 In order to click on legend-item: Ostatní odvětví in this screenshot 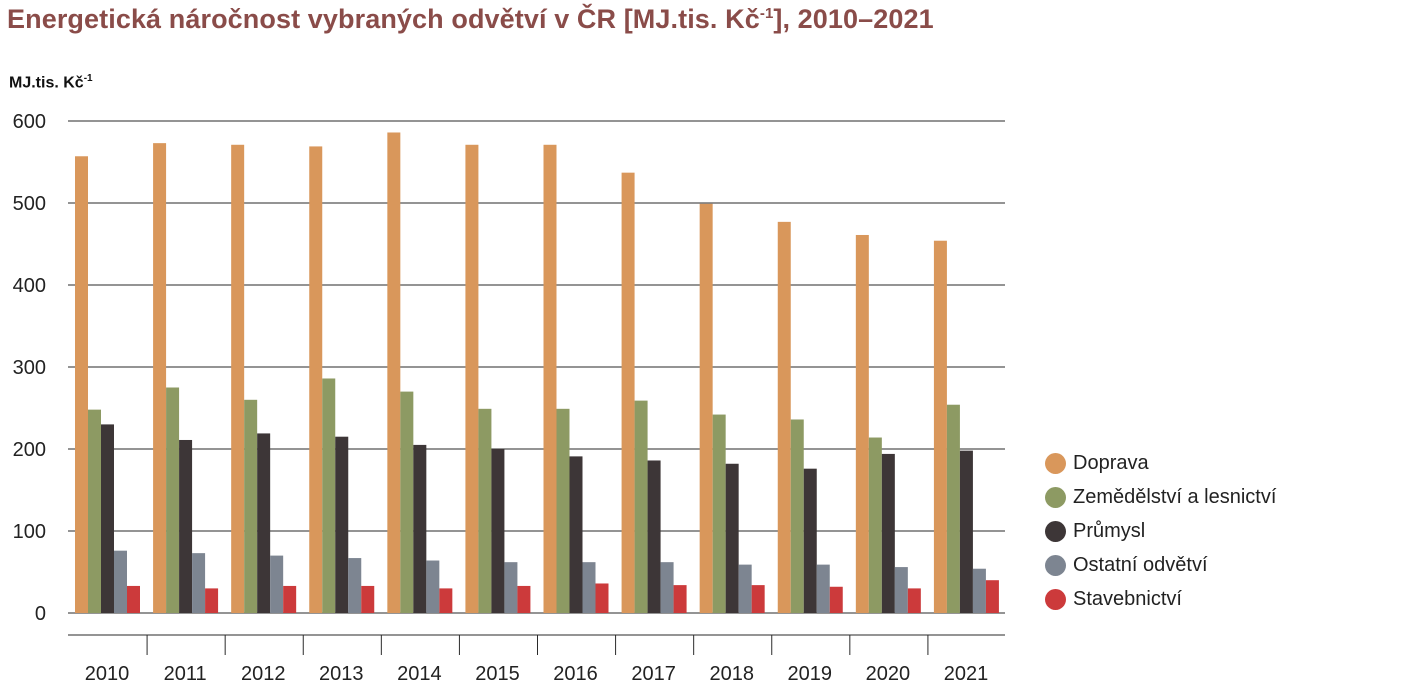, I will do `click(1160, 565)`.